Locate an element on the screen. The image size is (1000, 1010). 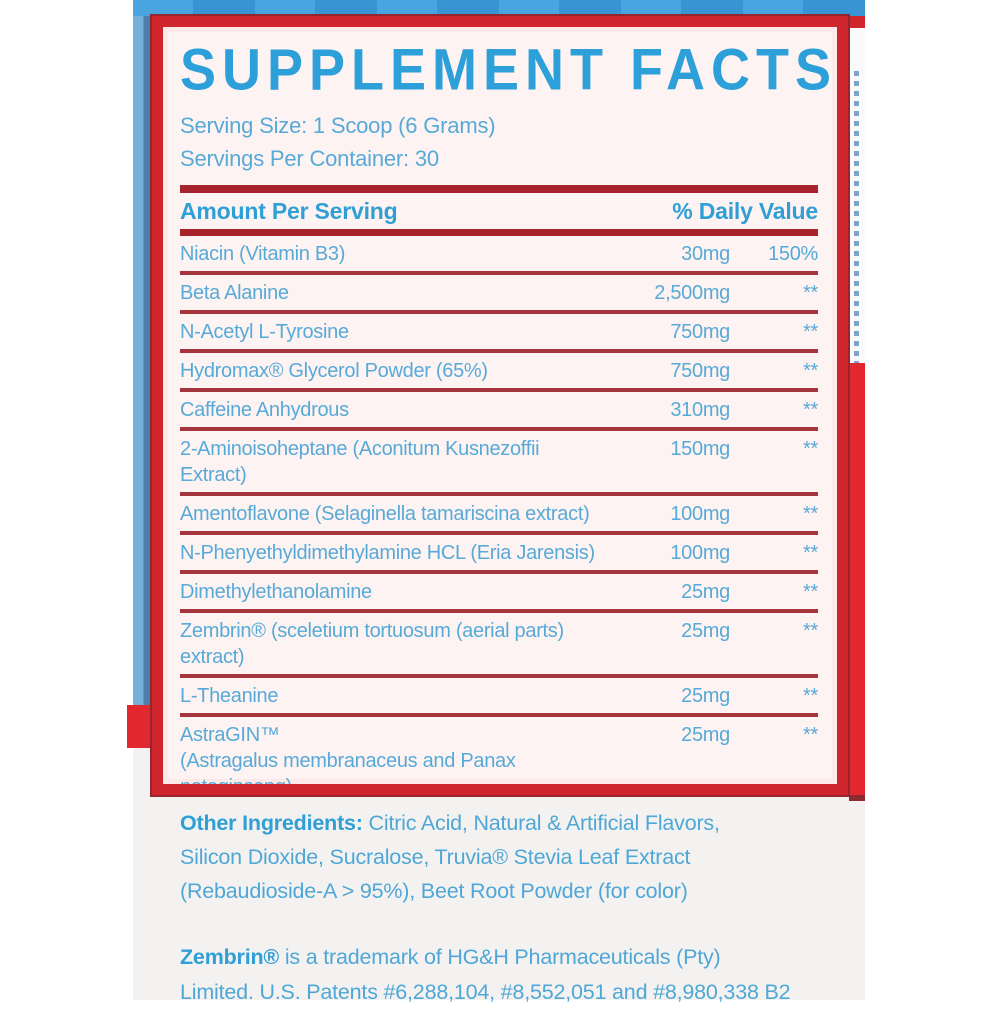
table-header-row: Amount Per Serving % Daily Value is located at coordinates (499, 211).